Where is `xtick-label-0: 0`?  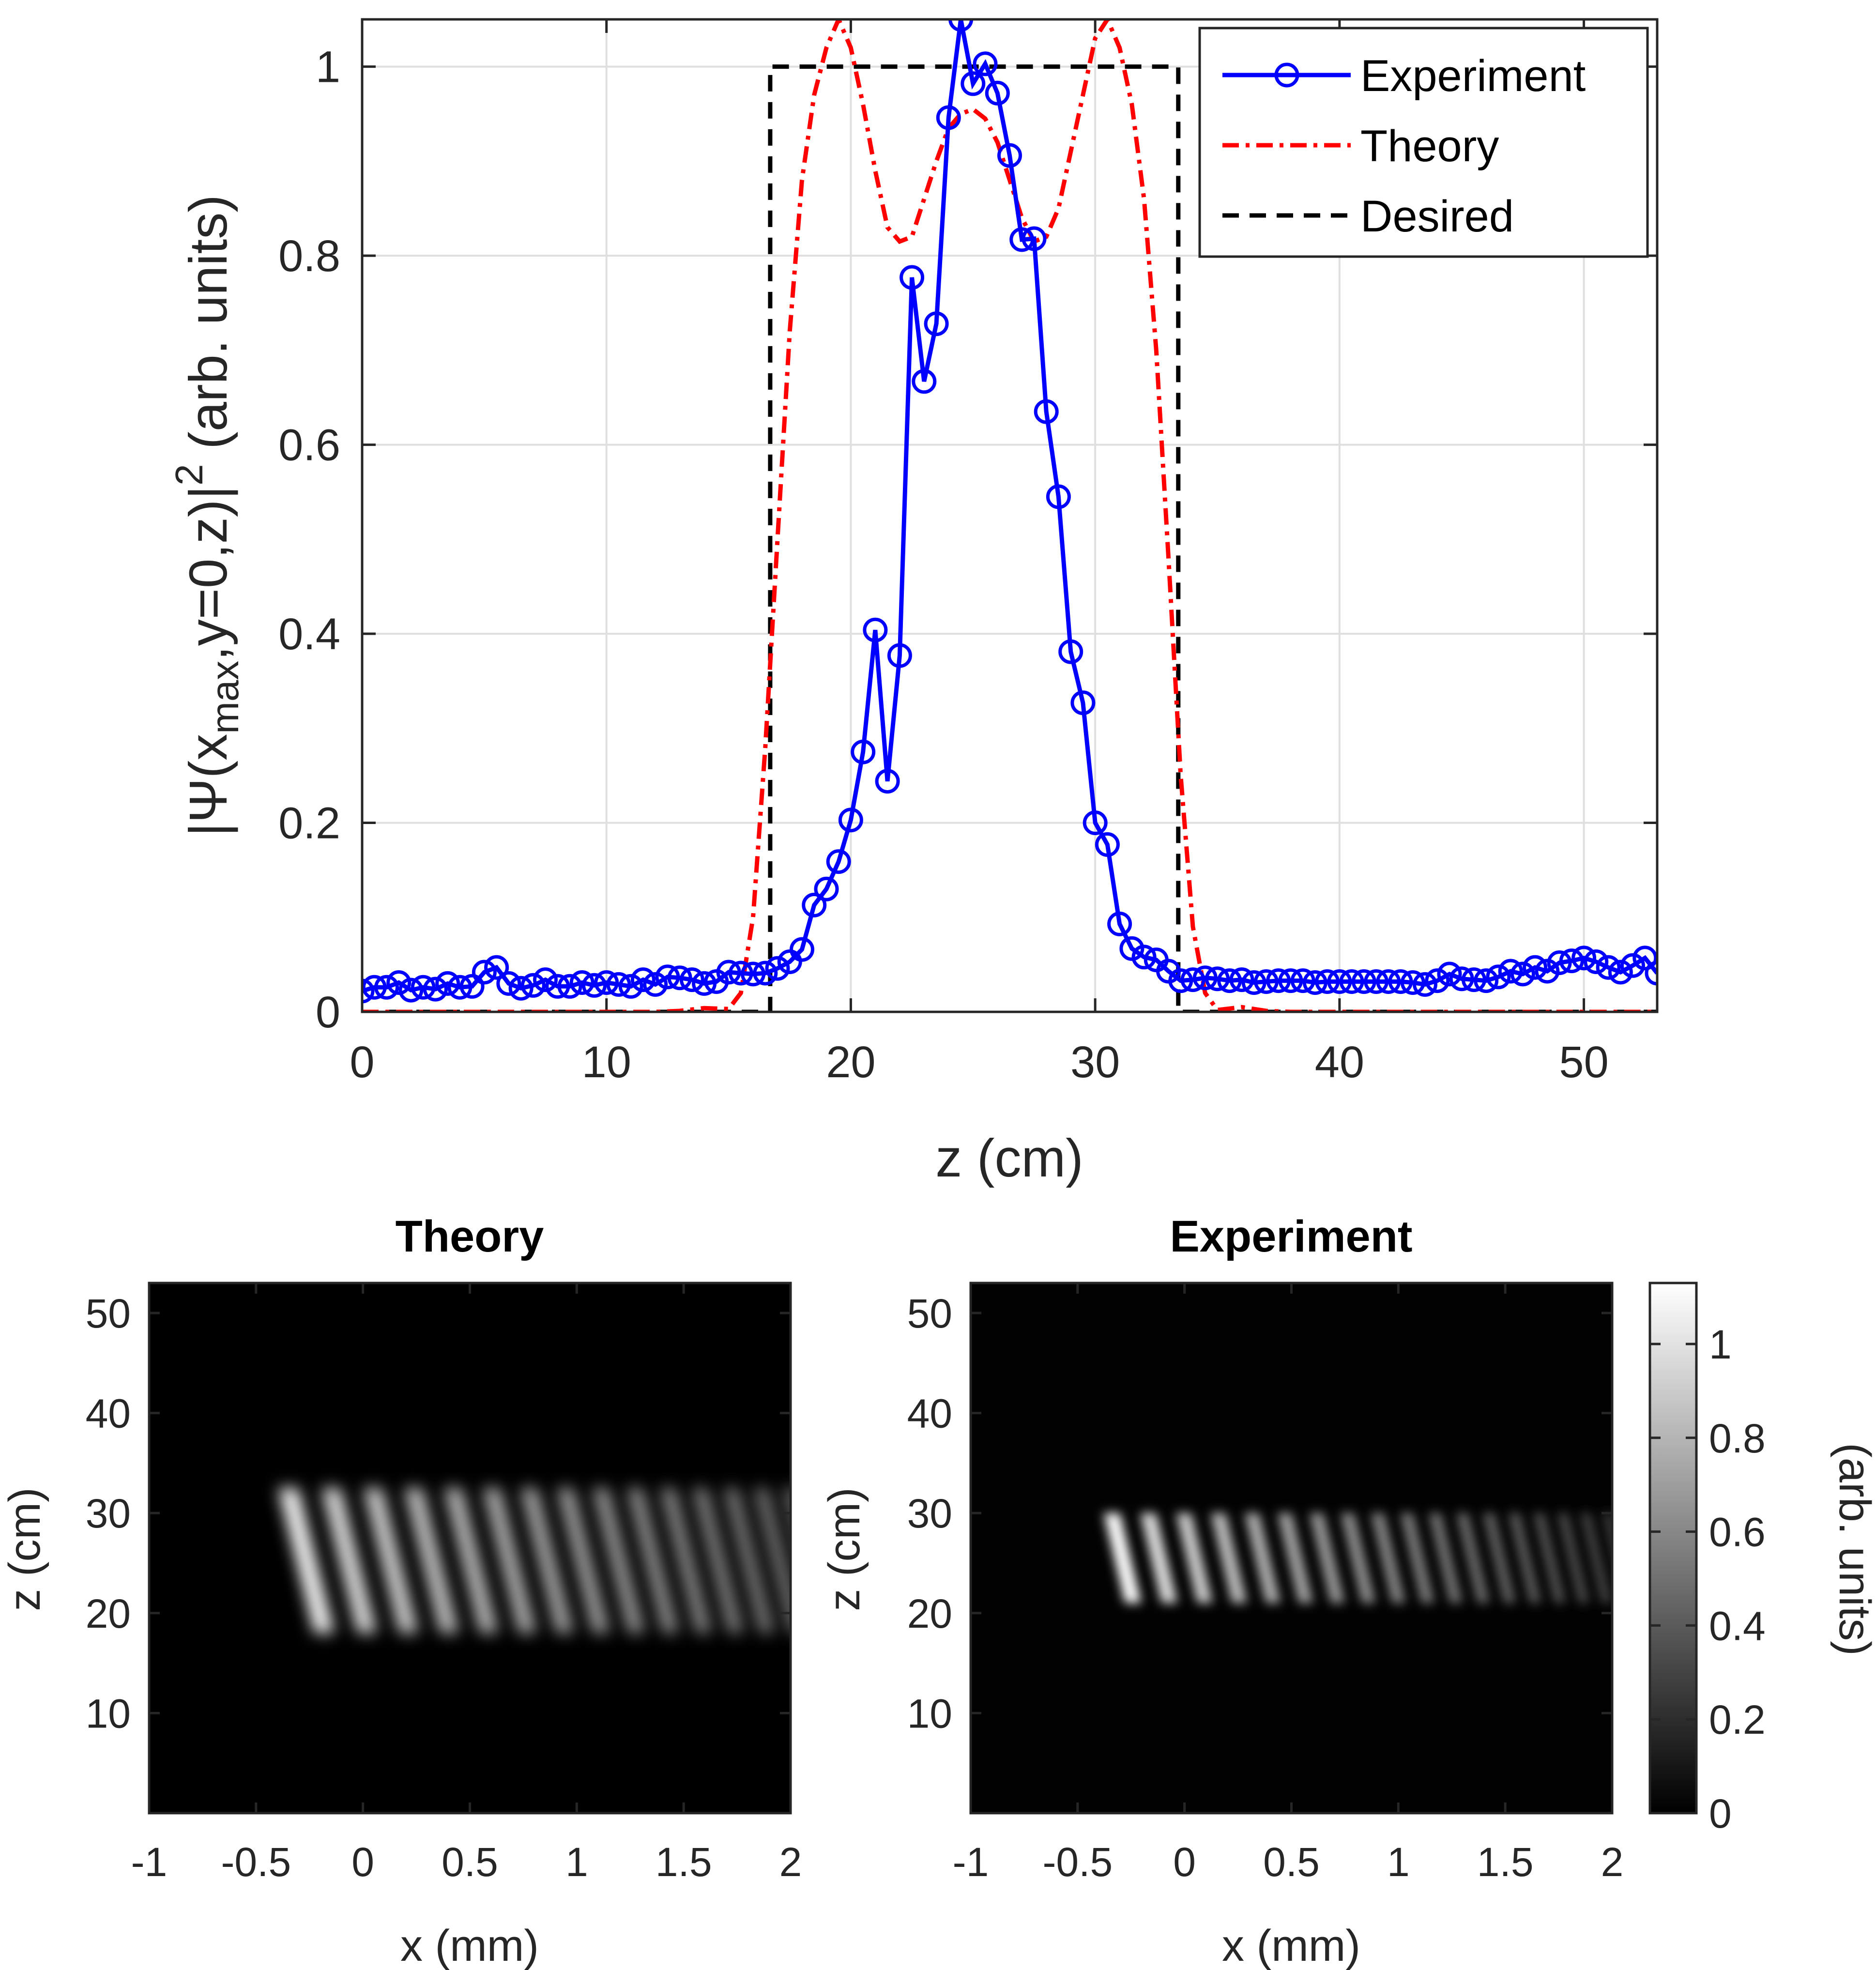 xtick-label-0: 0 is located at coordinates (1184, 1862).